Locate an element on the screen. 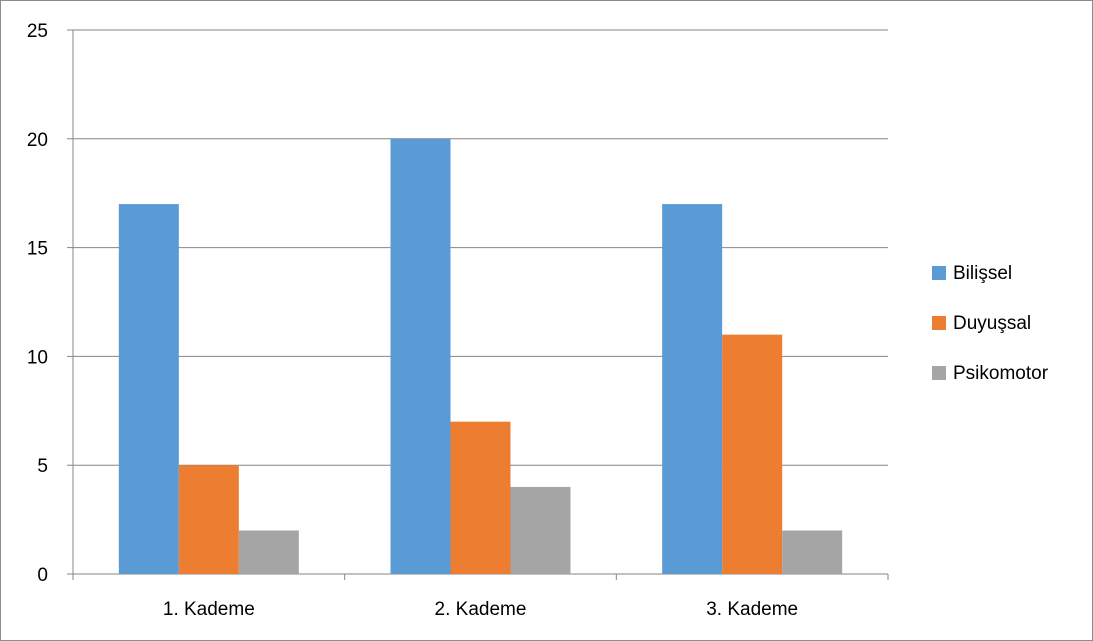 This screenshot has height=641, width=1093. legend-label: Duyuşsal is located at coordinates (992, 323).